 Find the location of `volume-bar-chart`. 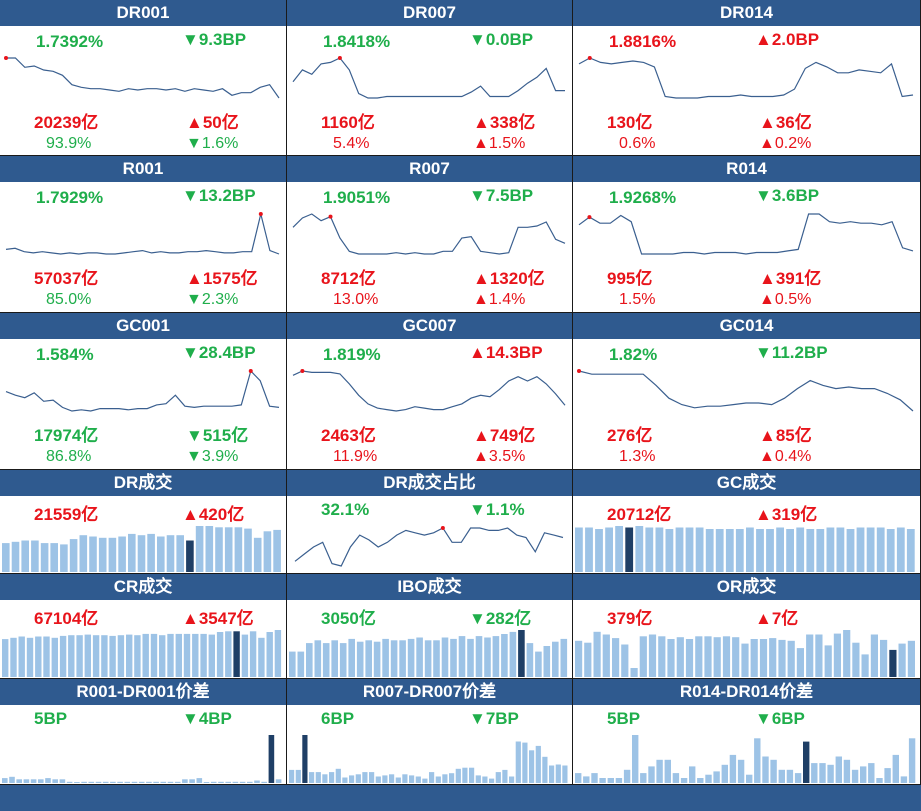

volume-bar-chart is located at coordinates (142, 759).